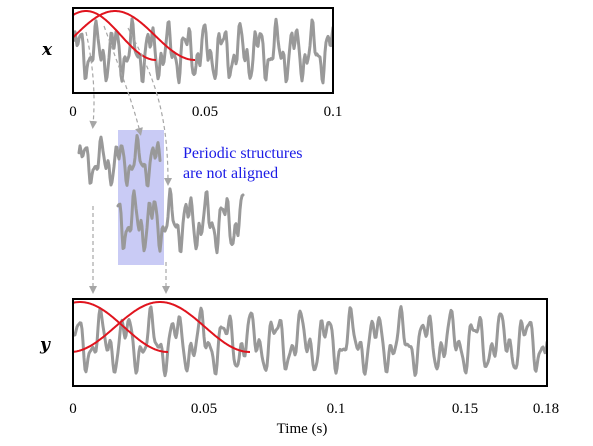  Describe the element at coordinates (302, 429) in the screenshot. I see `bottom-axis-label: Time (s)` at that location.